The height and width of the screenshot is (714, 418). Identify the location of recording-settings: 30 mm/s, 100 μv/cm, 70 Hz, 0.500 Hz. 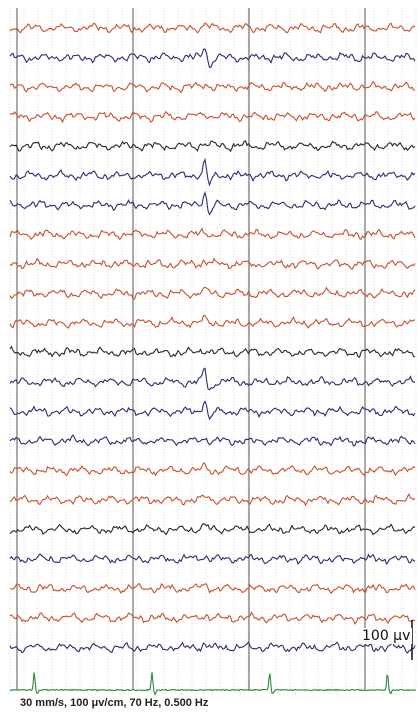
(114, 703).